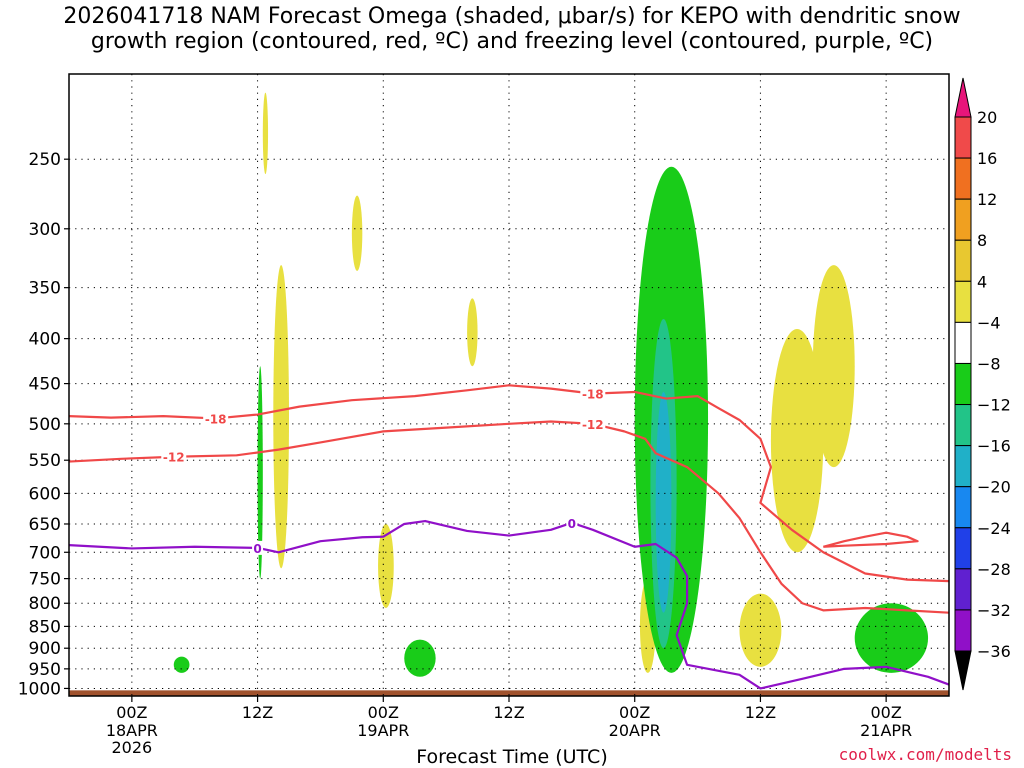  Describe the element at coordinates (987, 199) in the screenshot. I see `colorbar-label-2: 12` at that location.